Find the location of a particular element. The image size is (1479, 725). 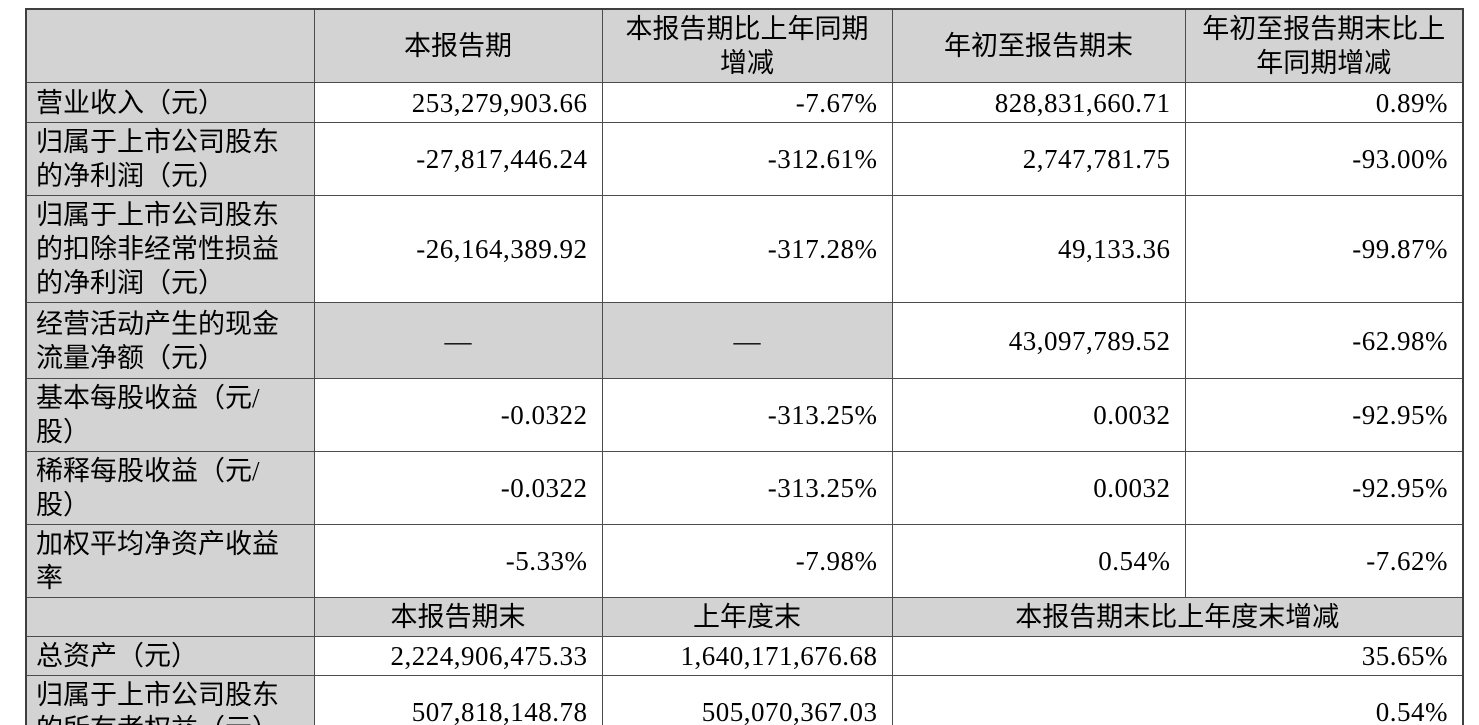

operating-revenue-current: 253,279,903.66 is located at coordinates (458, 102).